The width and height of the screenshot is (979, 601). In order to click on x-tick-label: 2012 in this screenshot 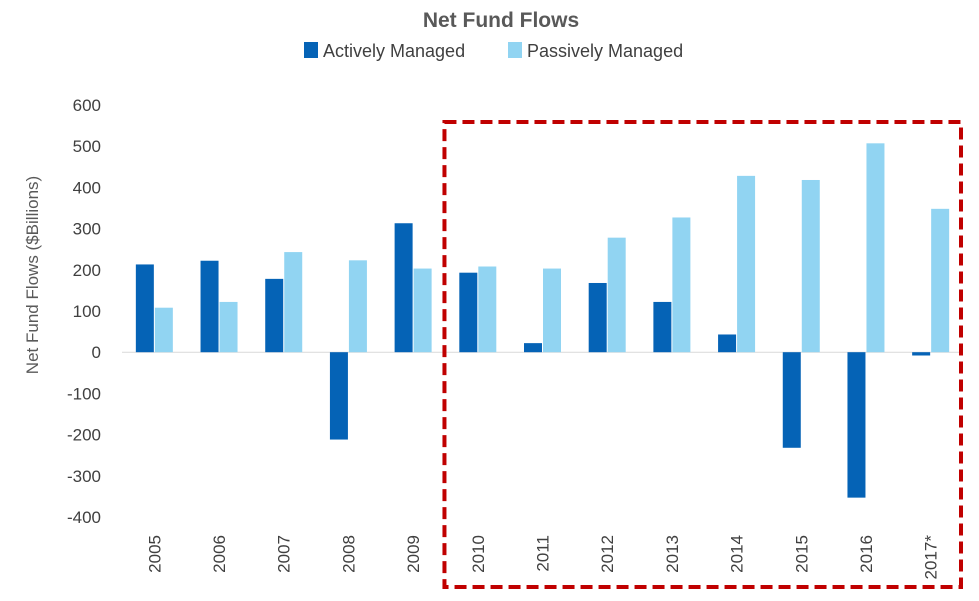, I will do `click(607, 554)`.